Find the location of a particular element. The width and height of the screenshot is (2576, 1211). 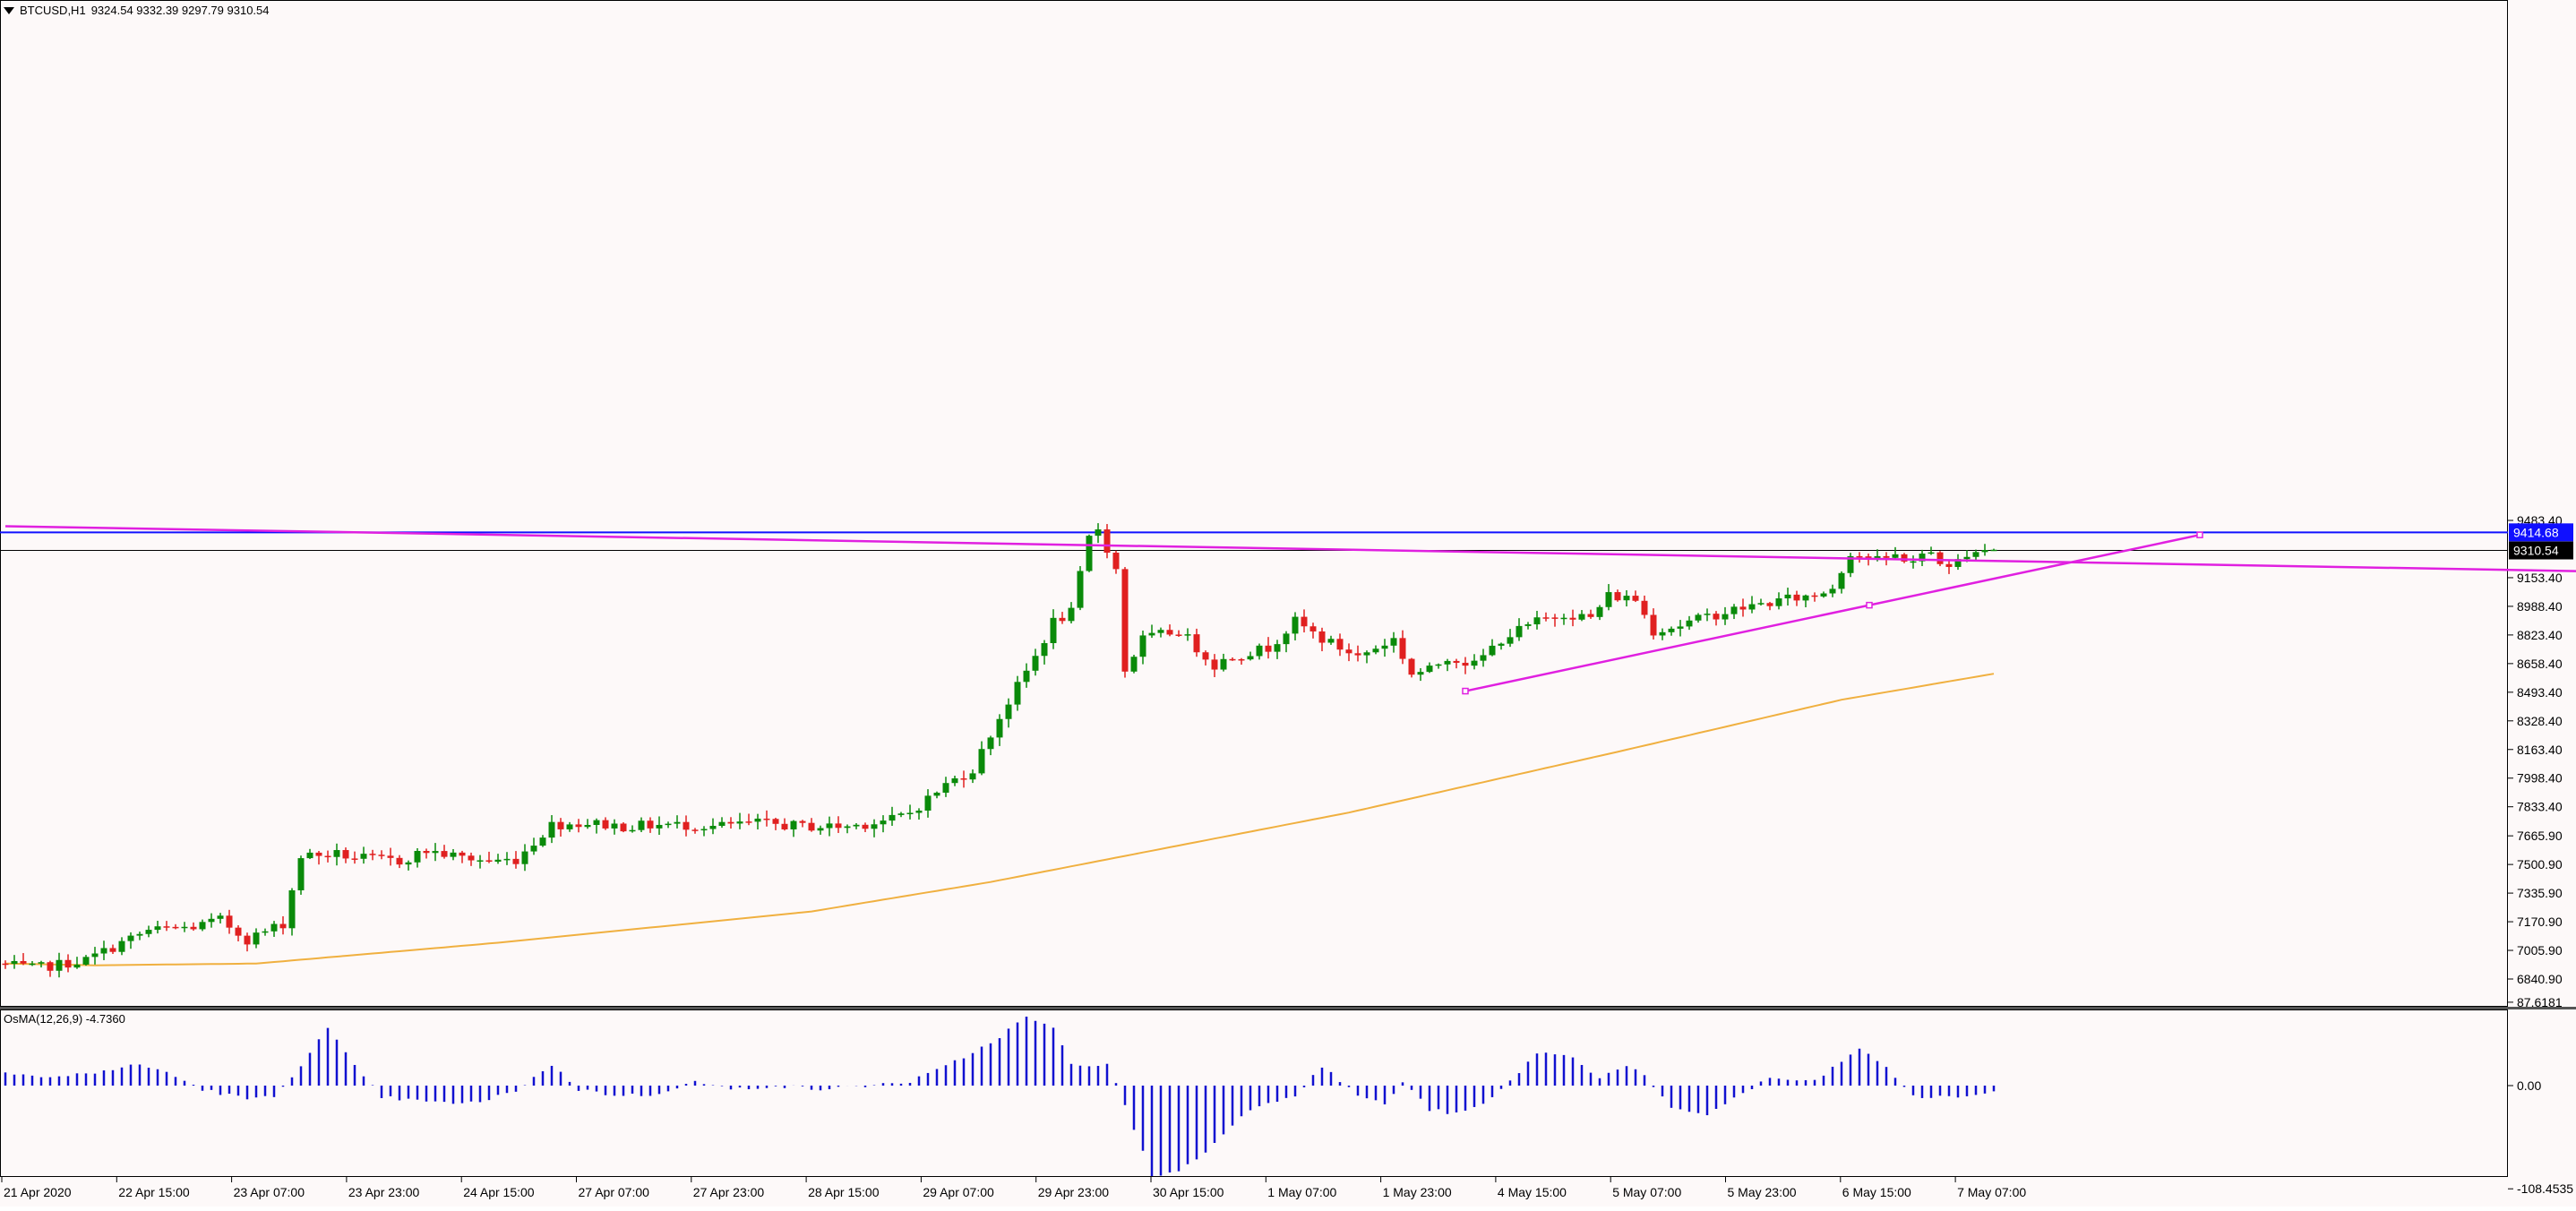

collapse-triangle-icon is located at coordinates (9, 10).